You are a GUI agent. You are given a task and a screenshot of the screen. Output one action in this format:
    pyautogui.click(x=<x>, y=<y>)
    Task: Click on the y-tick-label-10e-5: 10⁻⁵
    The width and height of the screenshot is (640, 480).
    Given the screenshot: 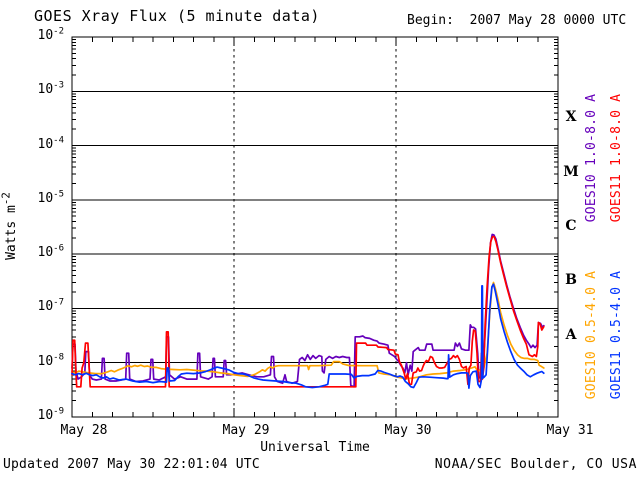 What is the action you would take?
    pyautogui.click(x=51, y=197)
    